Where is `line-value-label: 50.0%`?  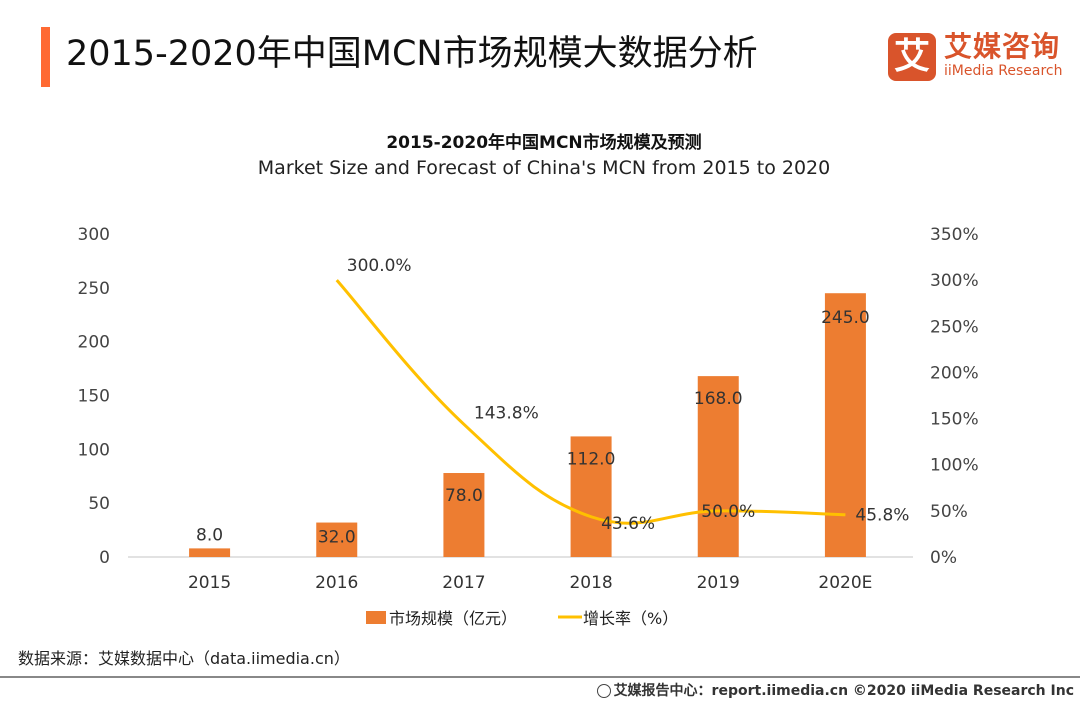
line-value-label: 50.0% is located at coordinates (728, 512).